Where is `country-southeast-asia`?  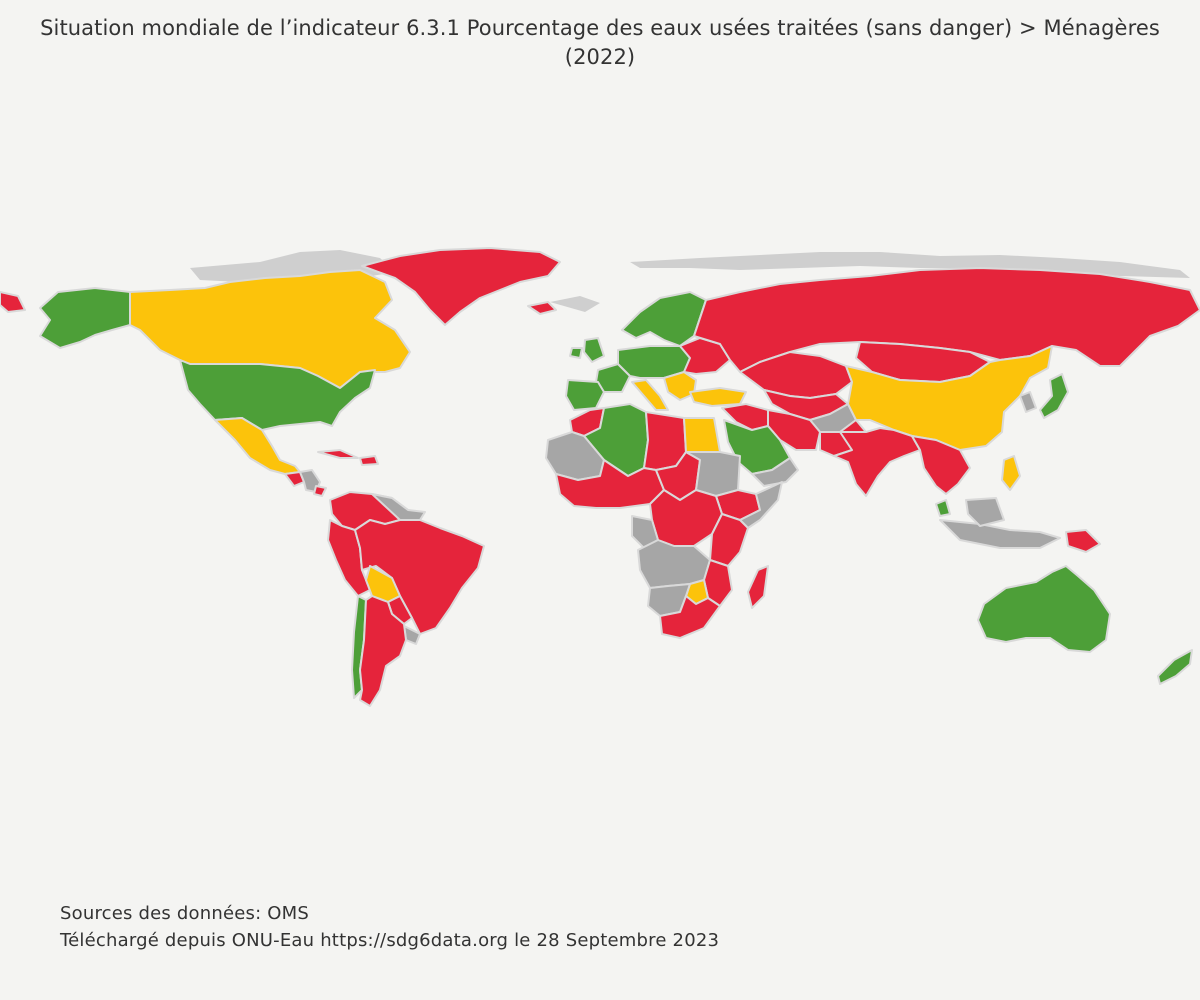
country-southeast-asia is located at coordinates (941, 465).